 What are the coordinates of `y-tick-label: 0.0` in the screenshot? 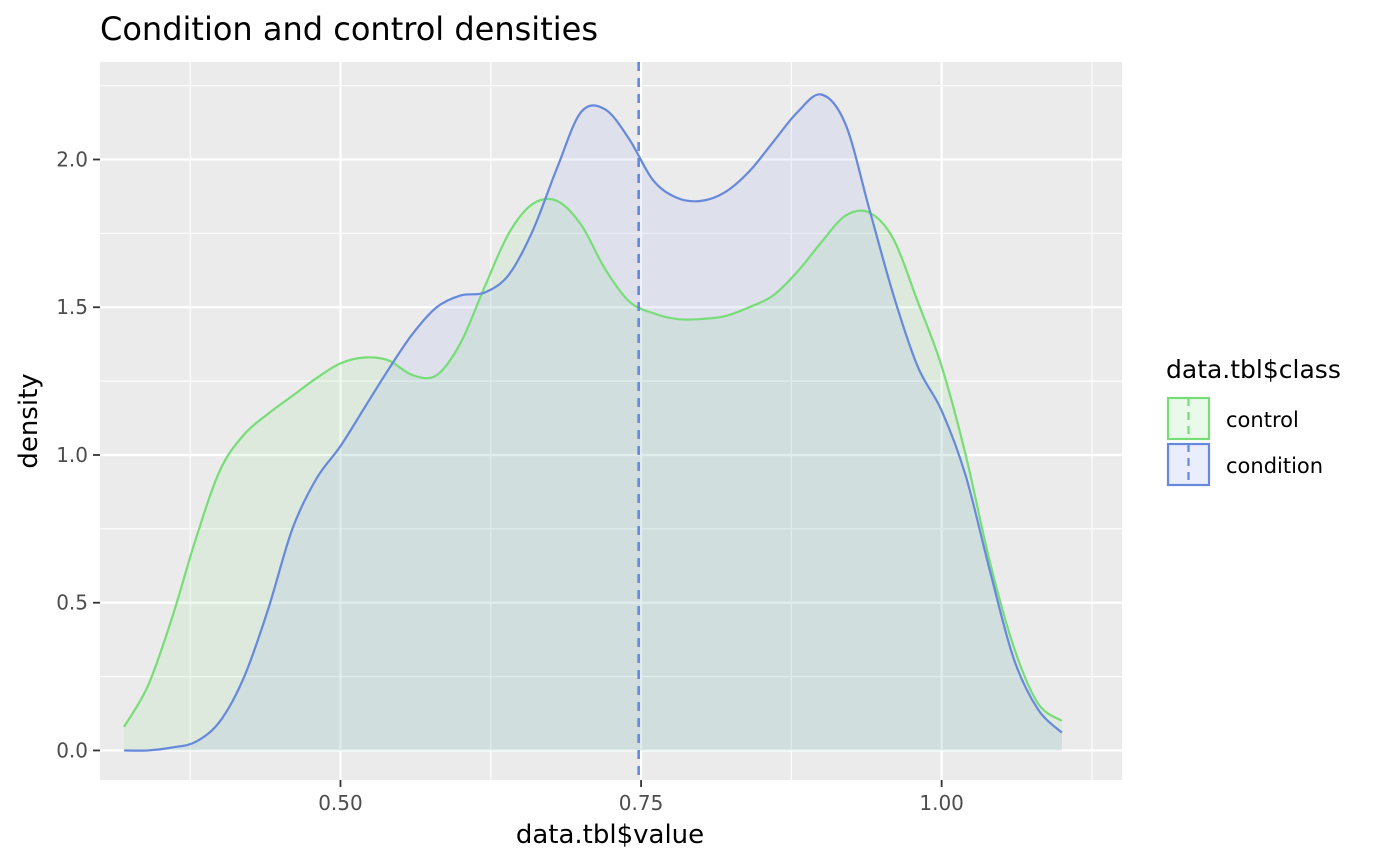 It's located at (72, 750).